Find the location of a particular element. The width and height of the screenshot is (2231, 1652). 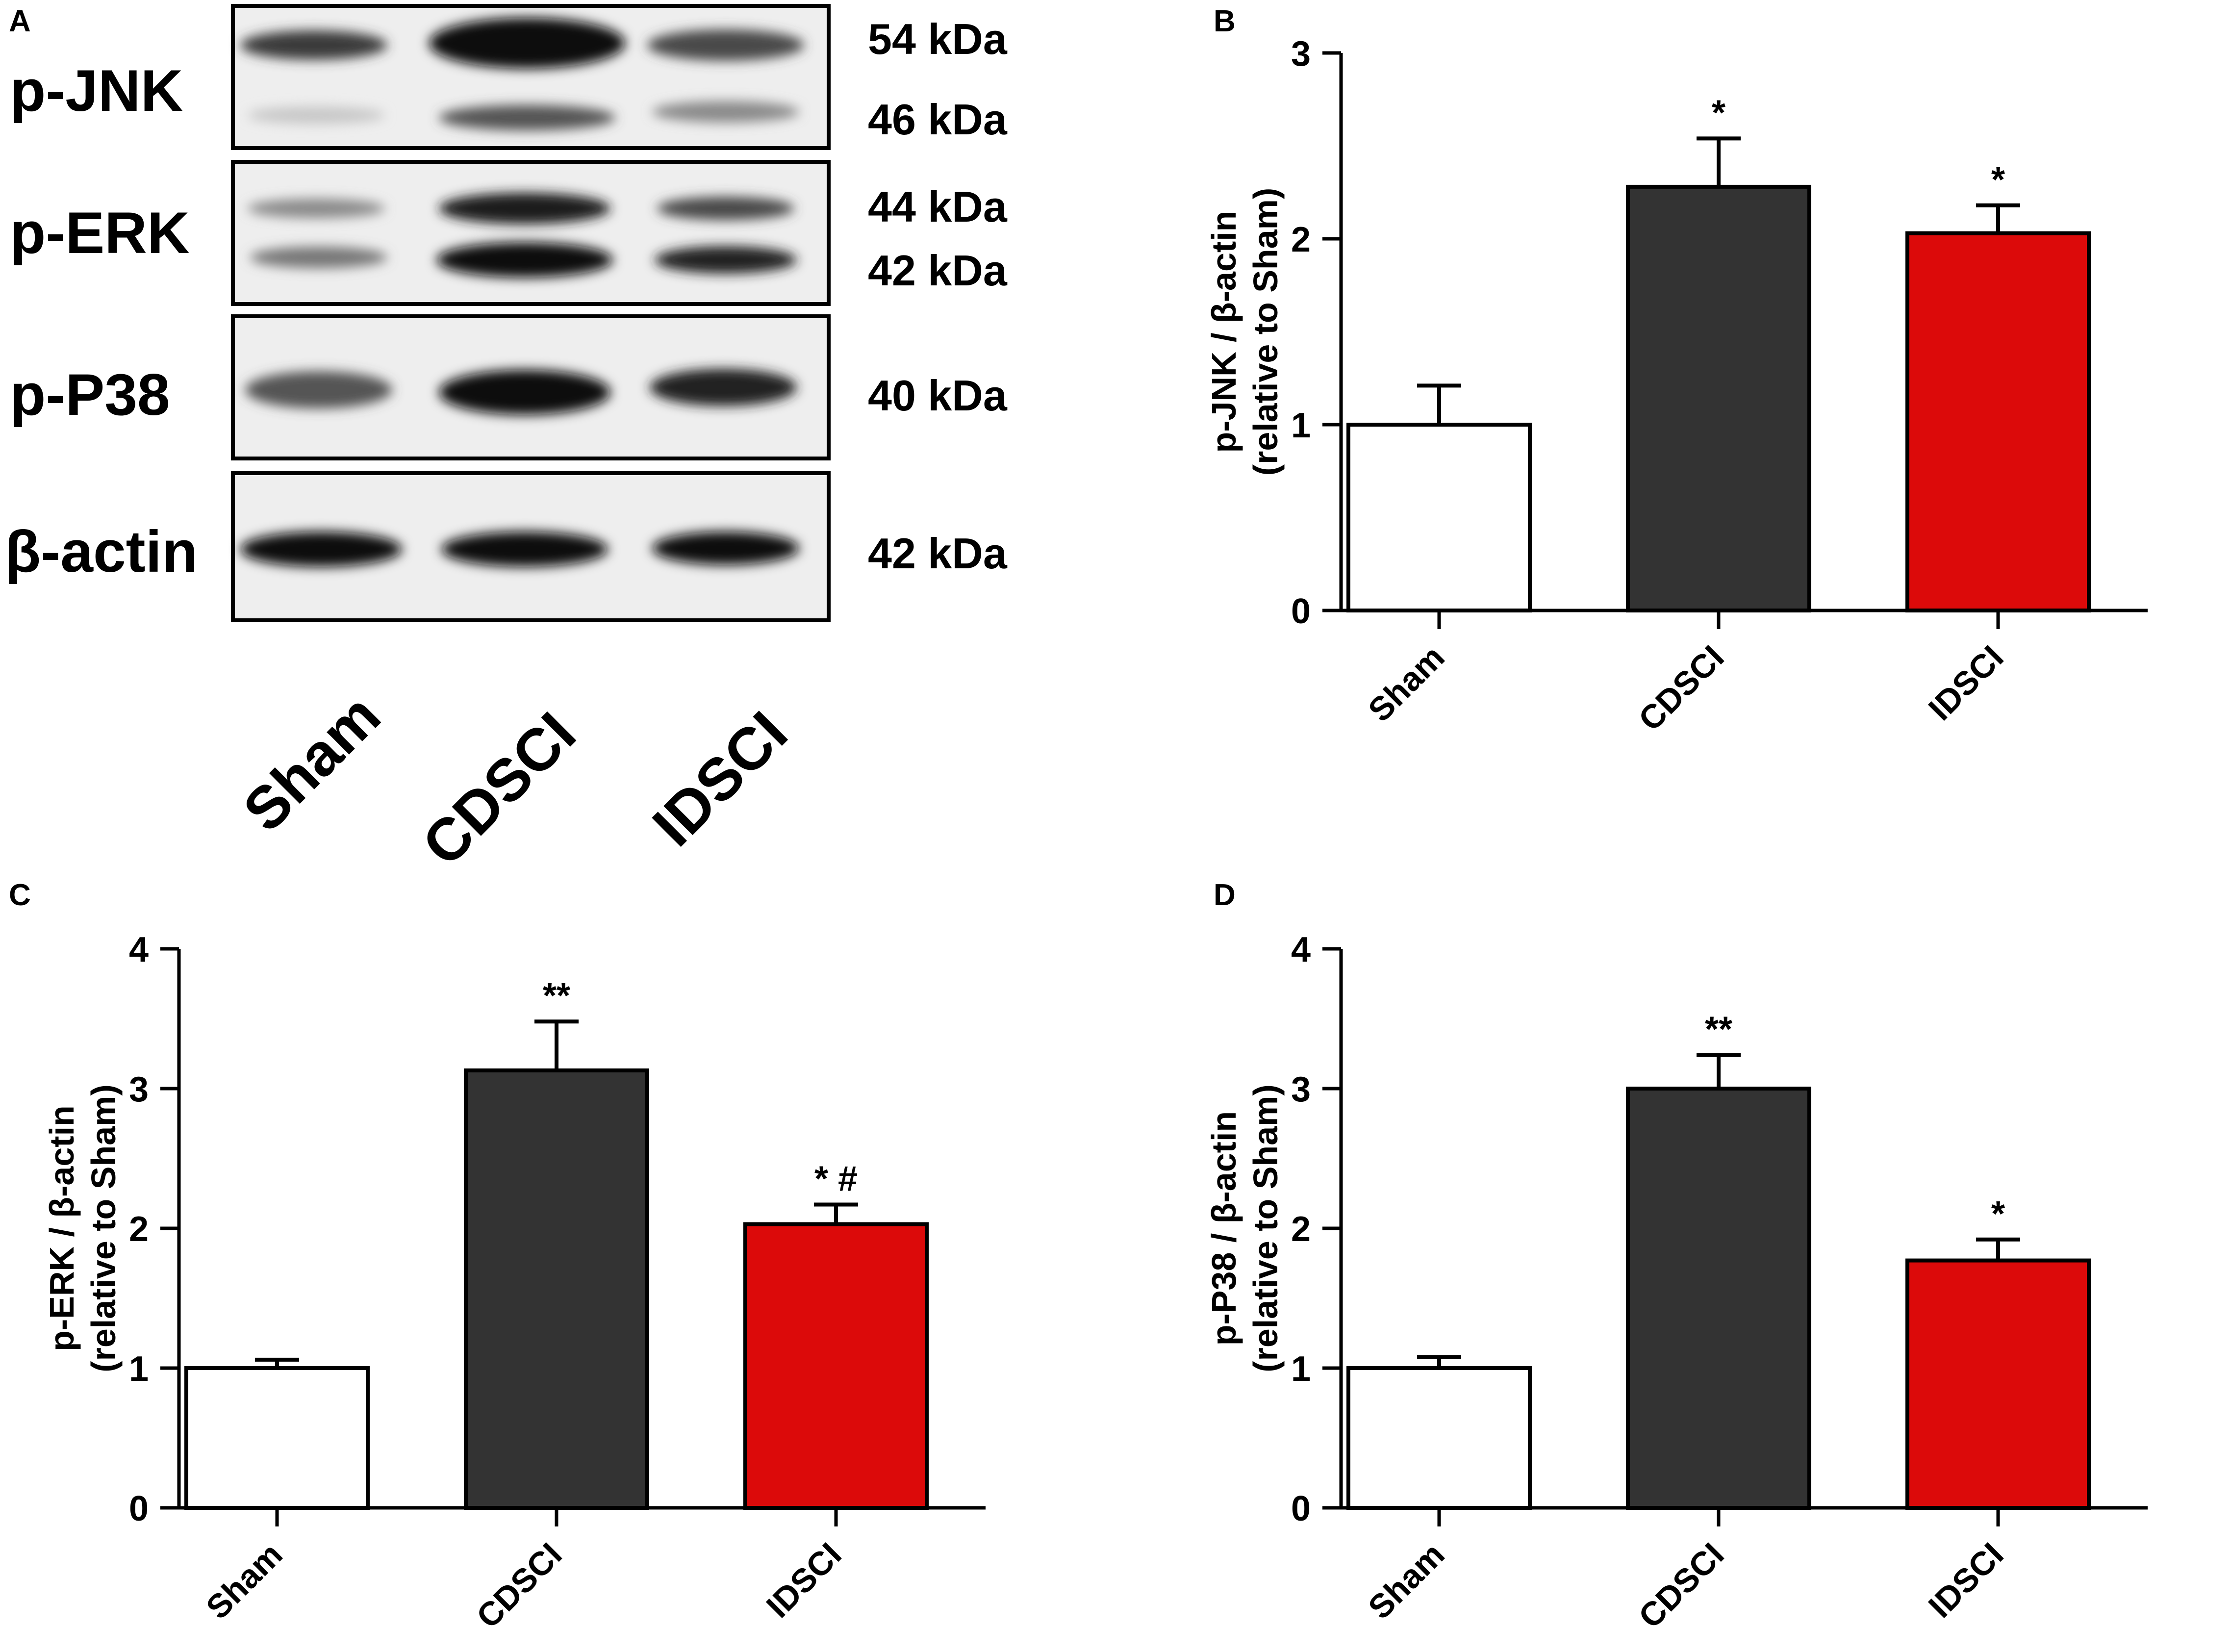

panel-letter-a: A is located at coordinates (20, 21).